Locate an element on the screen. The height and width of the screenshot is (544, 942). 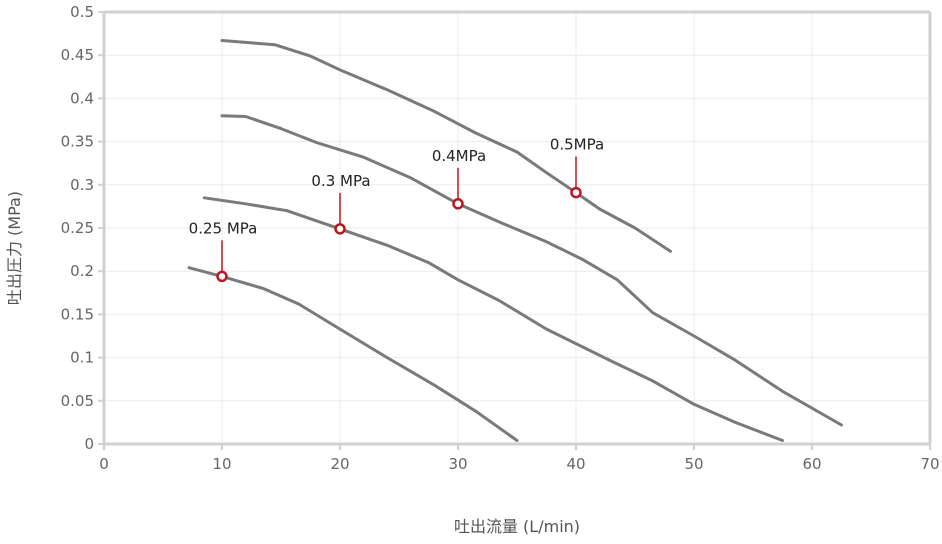
y-tick-label: 0.1 is located at coordinates (82, 358).